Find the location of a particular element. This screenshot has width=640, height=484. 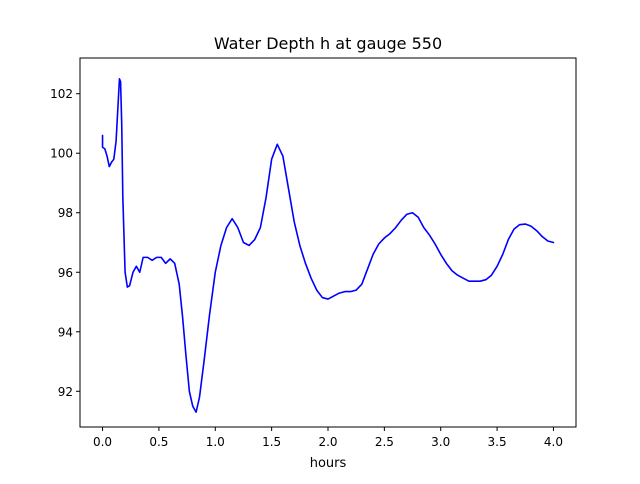

y-tick-label: 98 is located at coordinates (65, 213).